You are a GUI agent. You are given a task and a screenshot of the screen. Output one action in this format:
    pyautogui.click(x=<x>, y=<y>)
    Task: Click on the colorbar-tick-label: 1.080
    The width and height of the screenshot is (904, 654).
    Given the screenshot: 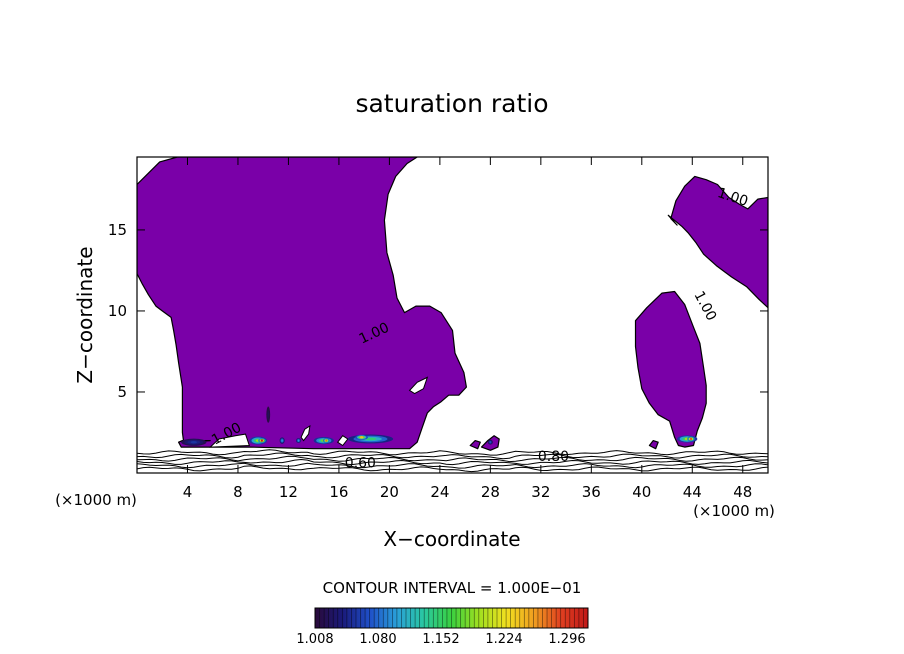 What is the action you would take?
    pyautogui.click(x=377, y=639)
    